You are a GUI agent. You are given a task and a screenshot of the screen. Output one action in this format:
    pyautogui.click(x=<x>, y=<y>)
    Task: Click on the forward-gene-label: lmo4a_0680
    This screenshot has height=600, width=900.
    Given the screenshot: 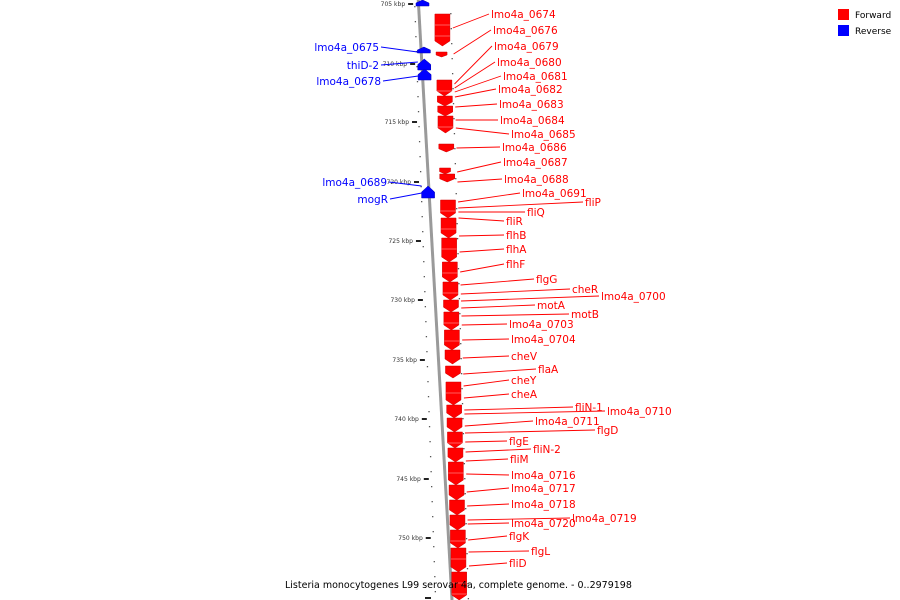 What is the action you would take?
    pyautogui.click(x=529, y=63)
    